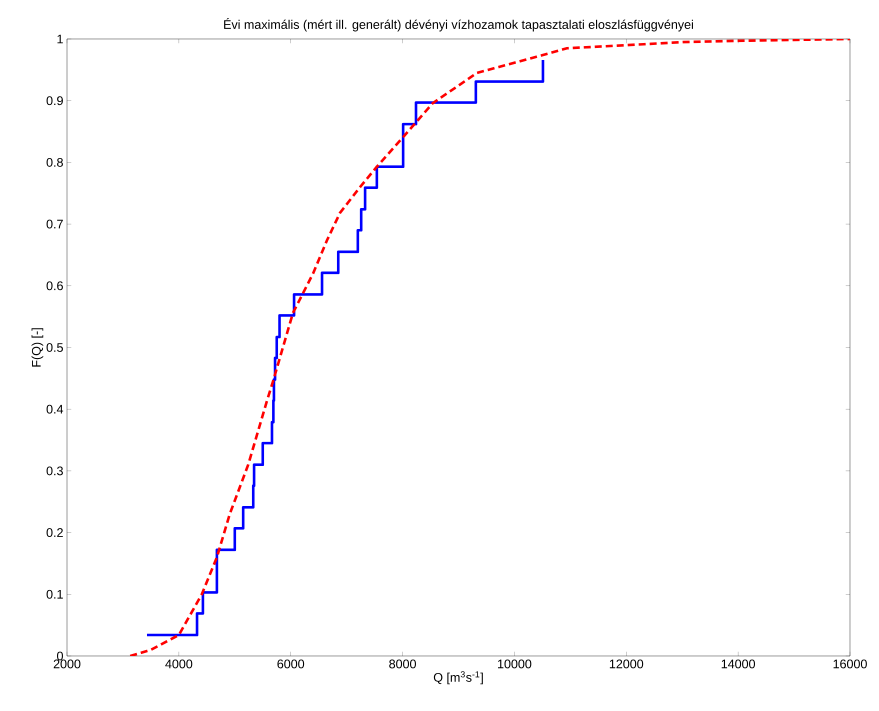 The height and width of the screenshot is (711, 879). I want to click on y-tick-label: 0.5, so click(54, 347).